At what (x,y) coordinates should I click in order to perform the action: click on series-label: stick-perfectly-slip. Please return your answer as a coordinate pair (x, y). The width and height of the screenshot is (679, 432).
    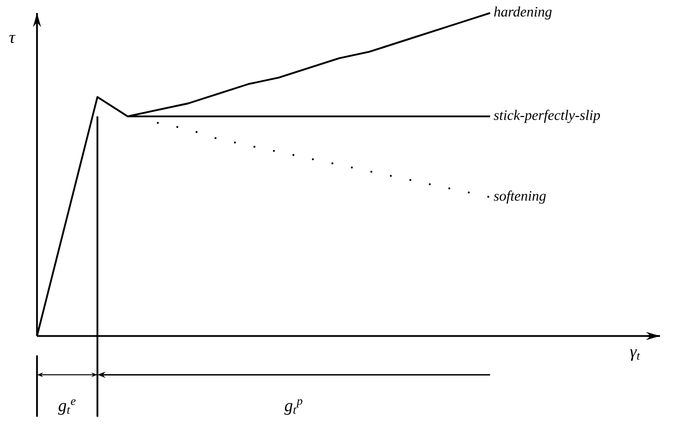
    Looking at the image, I should click on (547, 116).